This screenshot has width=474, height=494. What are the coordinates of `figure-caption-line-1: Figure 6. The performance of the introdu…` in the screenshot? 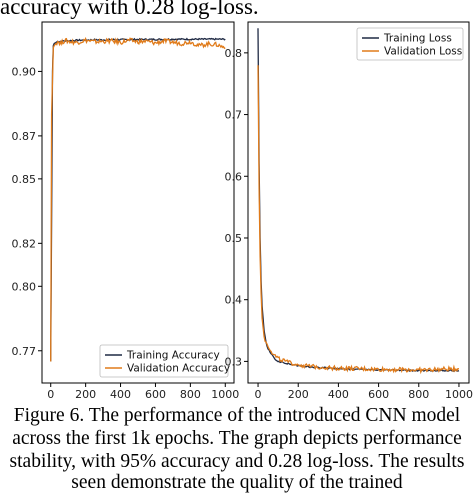 It's located at (237, 415).